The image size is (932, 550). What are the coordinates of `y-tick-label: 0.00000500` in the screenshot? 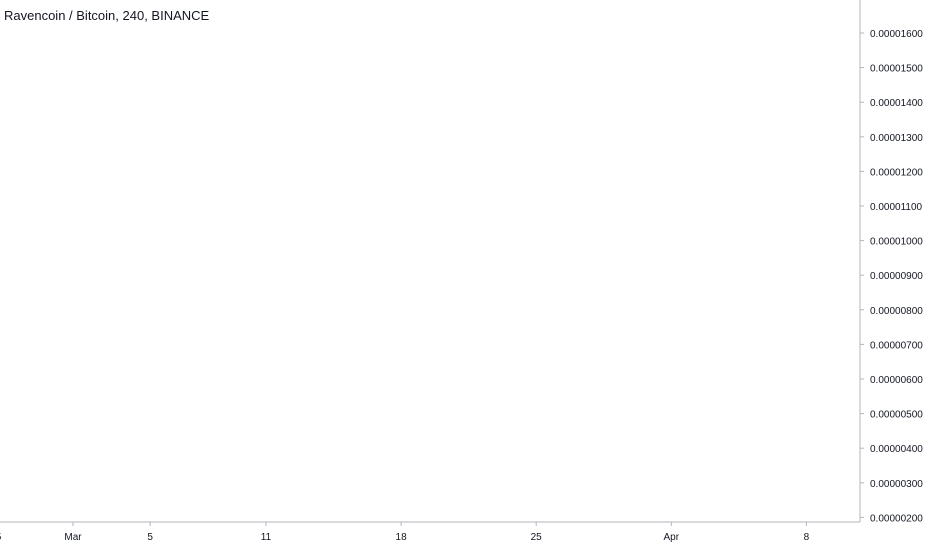 It's located at (896, 415).